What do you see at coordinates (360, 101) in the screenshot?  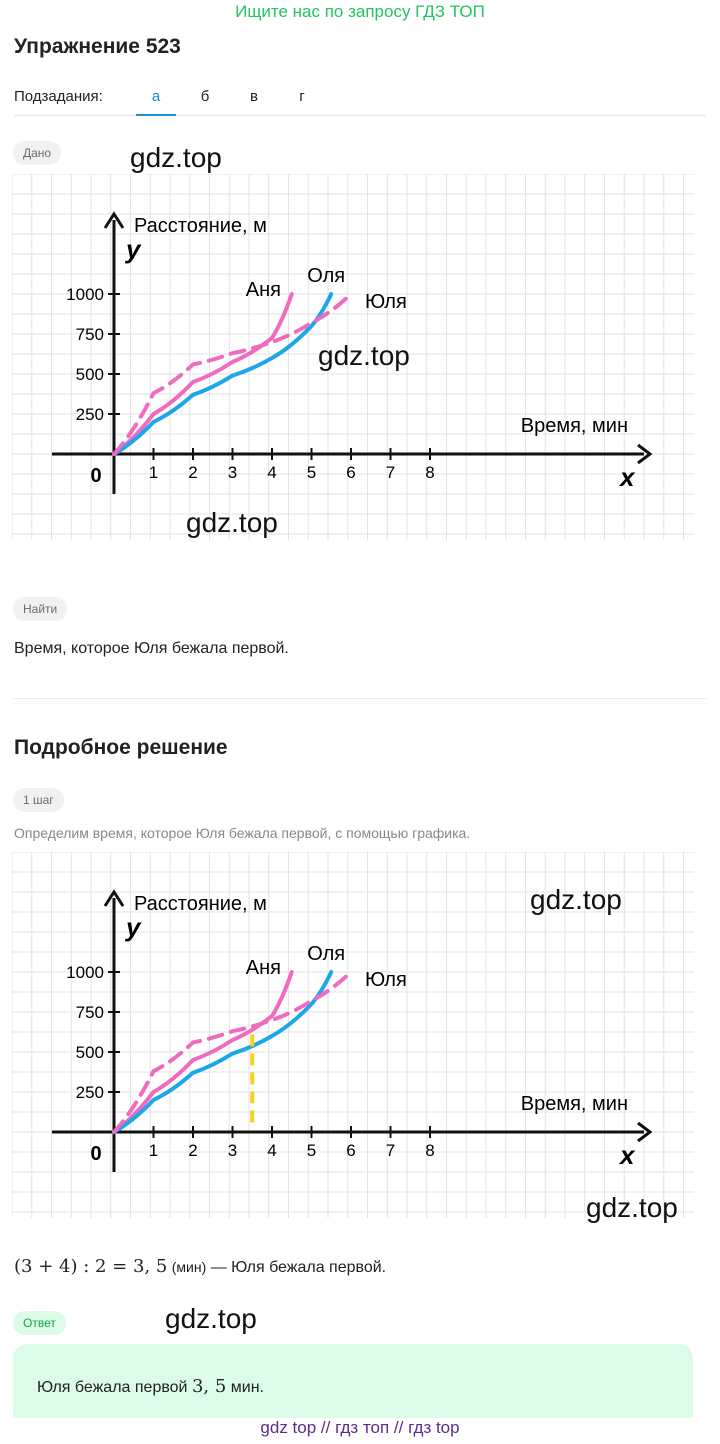 I see `subtask-tabs: Подзадания: а б в г` at bounding box center [360, 101].